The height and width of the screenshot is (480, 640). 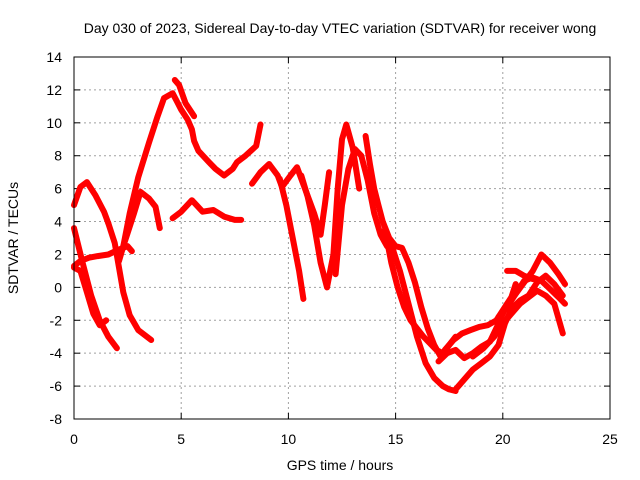 What do you see at coordinates (517, 323) in the screenshot?
I see `series-sat-t` at bounding box center [517, 323].